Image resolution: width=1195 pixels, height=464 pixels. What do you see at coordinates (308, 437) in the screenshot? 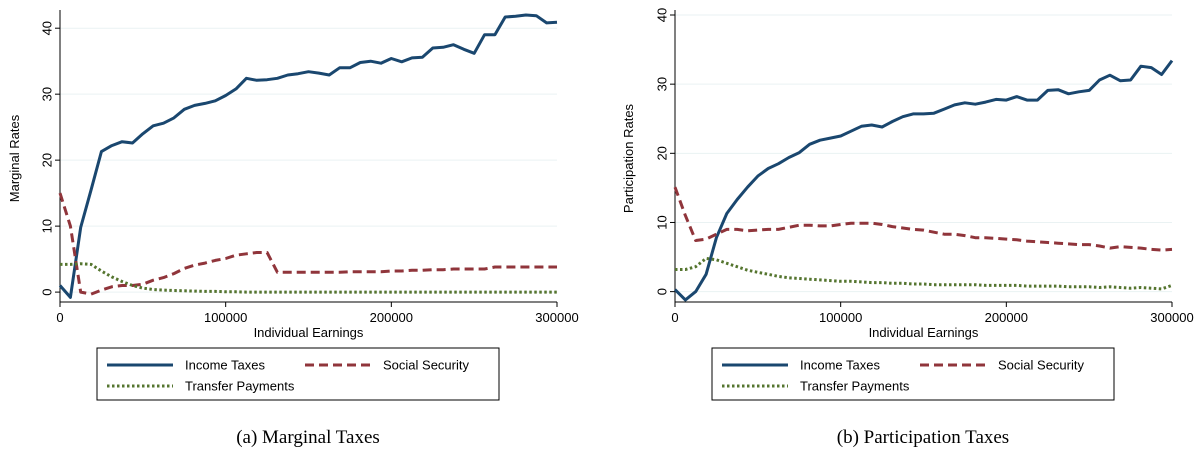
I see `figure-caption: (a) Marginal Taxes` at bounding box center [308, 437].